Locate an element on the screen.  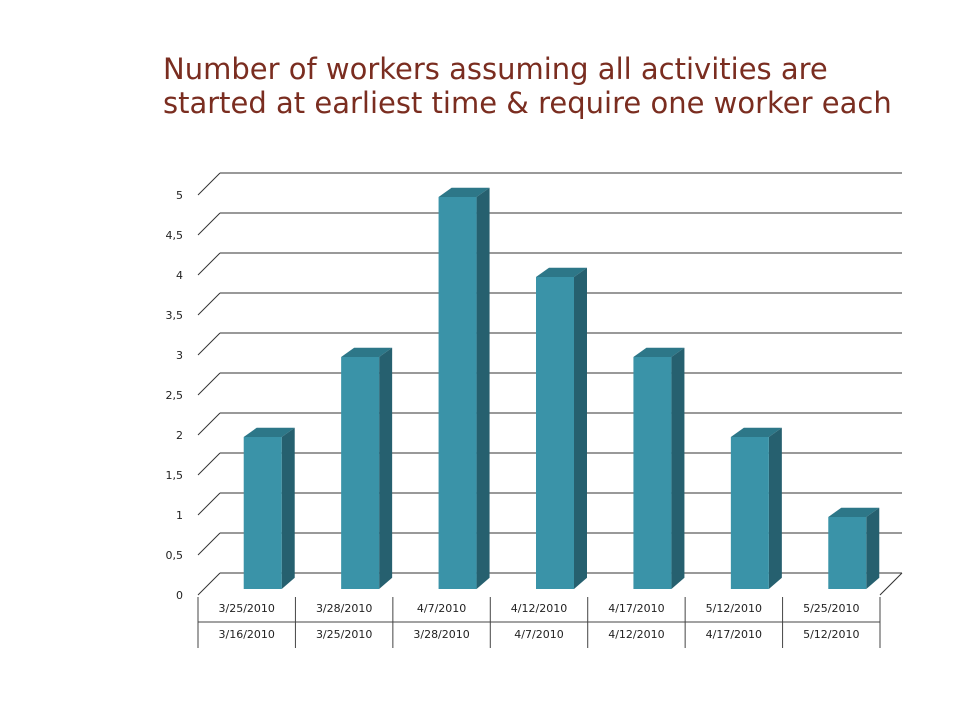
category-label-level-1: 4/17/2010 is located at coordinates (636, 608).